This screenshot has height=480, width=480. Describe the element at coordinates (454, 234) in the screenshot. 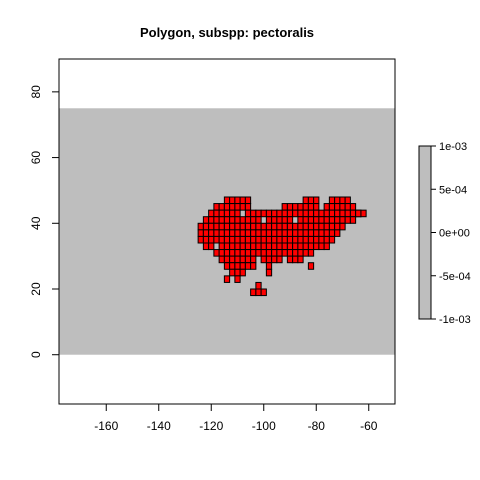

I see `legend-tick-label: 0e+00` at that location.